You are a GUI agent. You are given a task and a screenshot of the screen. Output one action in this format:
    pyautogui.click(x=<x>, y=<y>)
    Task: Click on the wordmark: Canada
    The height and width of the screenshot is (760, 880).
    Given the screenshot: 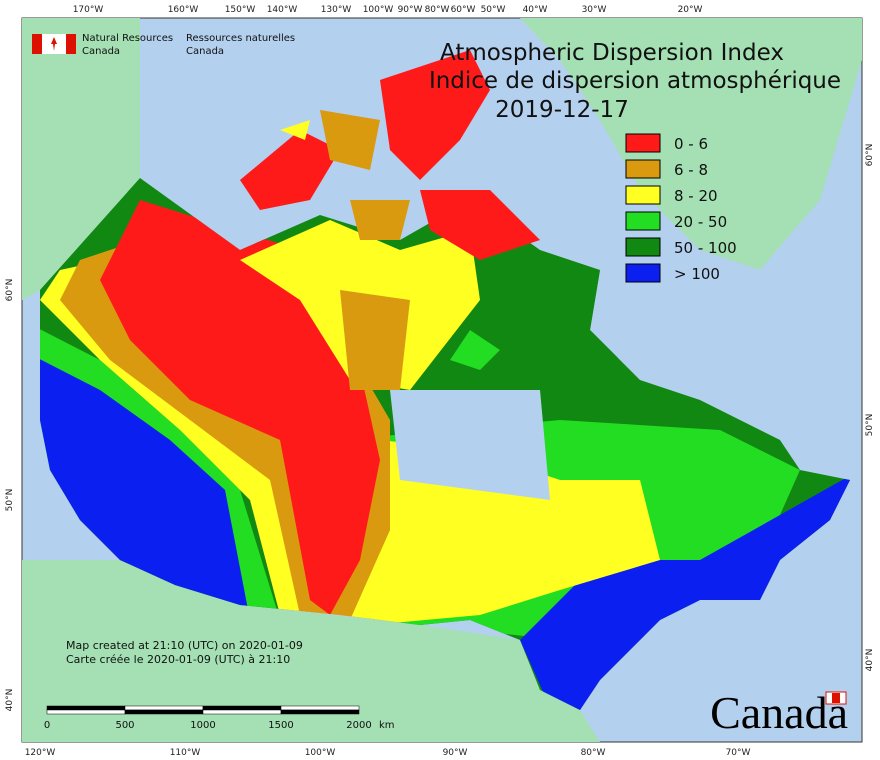 What is the action you would take?
    pyautogui.click(x=779, y=712)
    